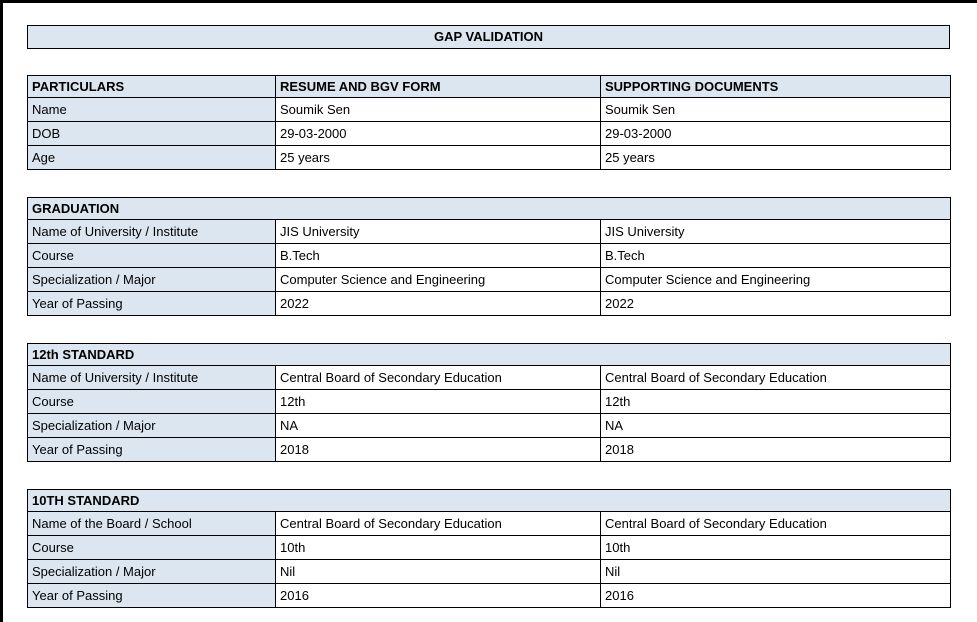 The width and height of the screenshot is (977, 622). I want to click on section-title-12th-standard: 12th STANDARD, so click(489, 354).